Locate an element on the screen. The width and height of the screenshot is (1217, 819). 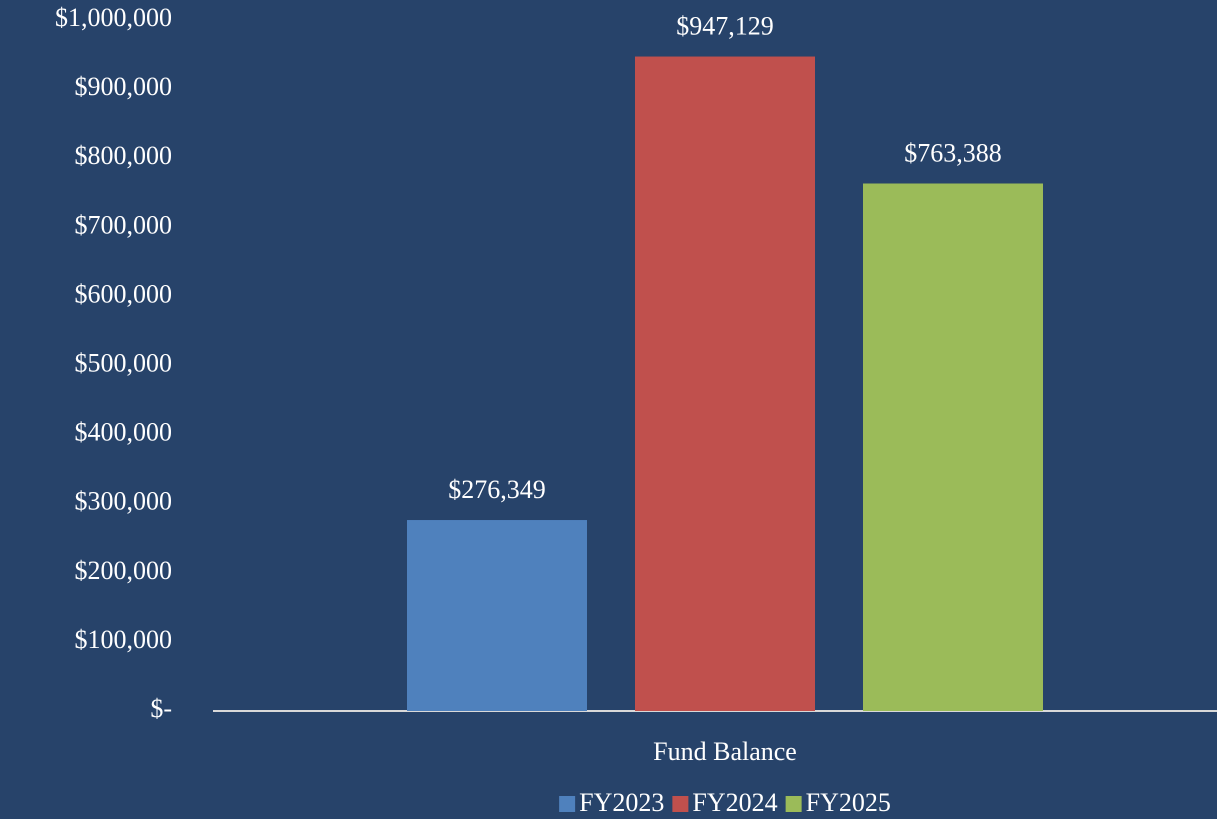
legend-label: FY2024 is located at coordinates (734, 802).